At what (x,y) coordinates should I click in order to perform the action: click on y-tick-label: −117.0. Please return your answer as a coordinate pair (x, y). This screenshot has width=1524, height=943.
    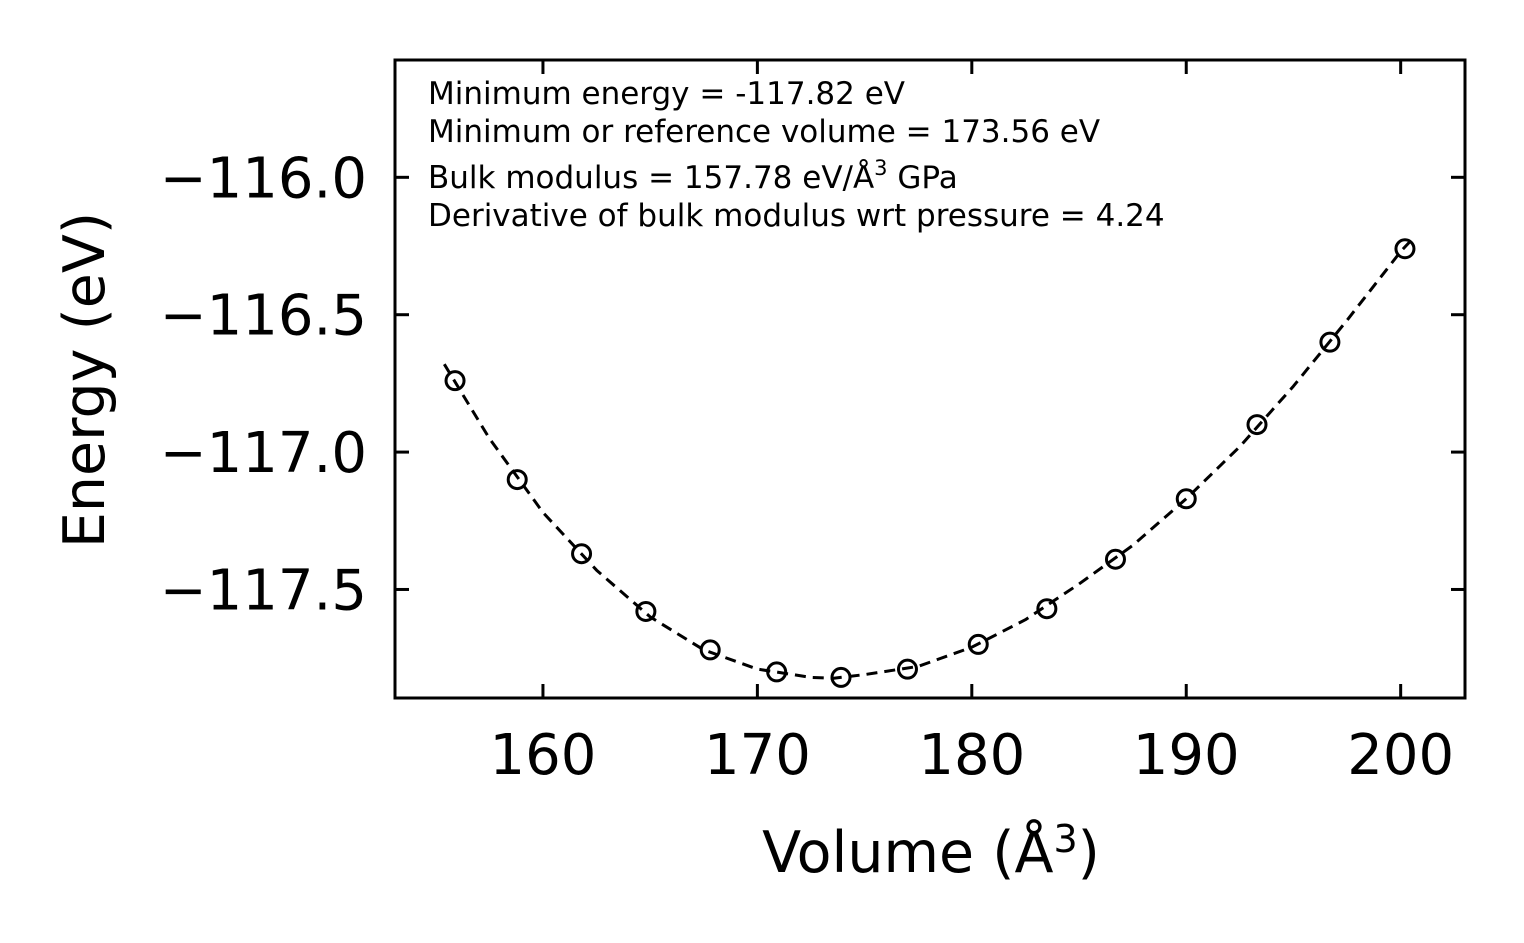
    Looking at the image, I should click on (263, 453).